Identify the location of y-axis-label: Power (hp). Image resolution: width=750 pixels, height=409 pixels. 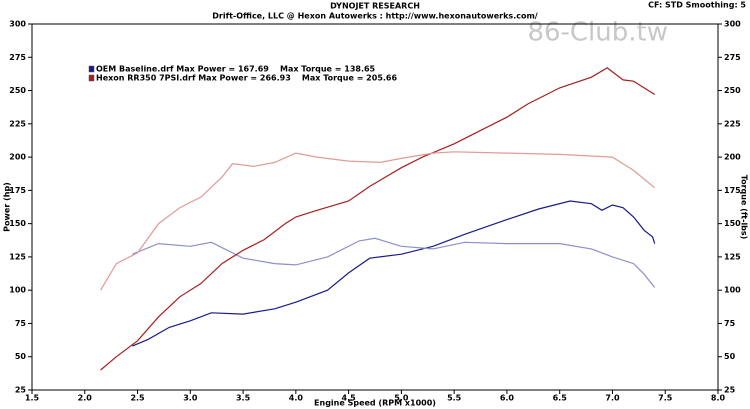
(7, 207).